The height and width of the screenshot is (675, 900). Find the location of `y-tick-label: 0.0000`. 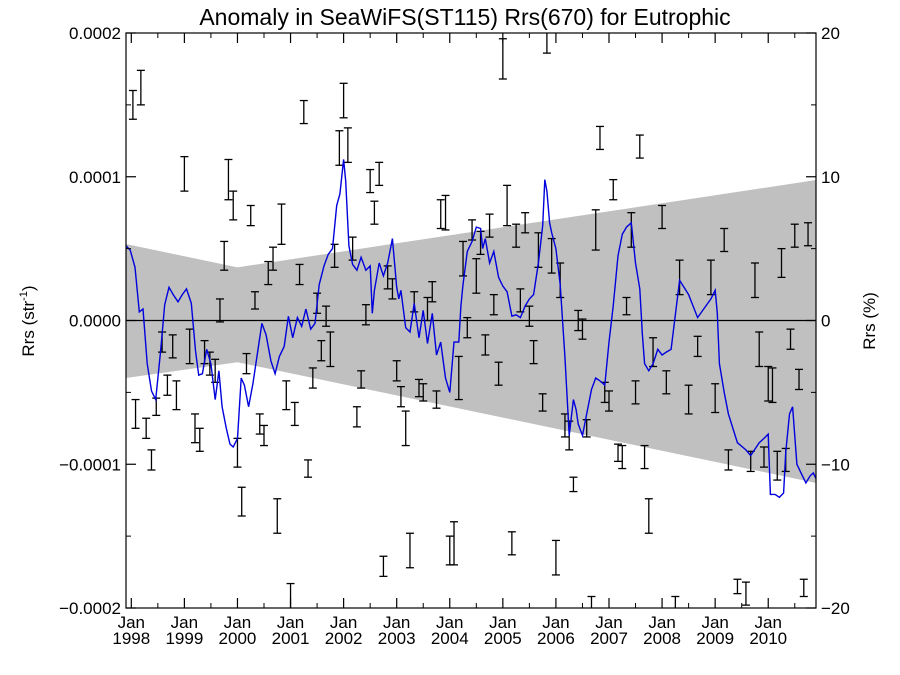

y-tick-label: 0.0000 is located at coordinates (95, 321).